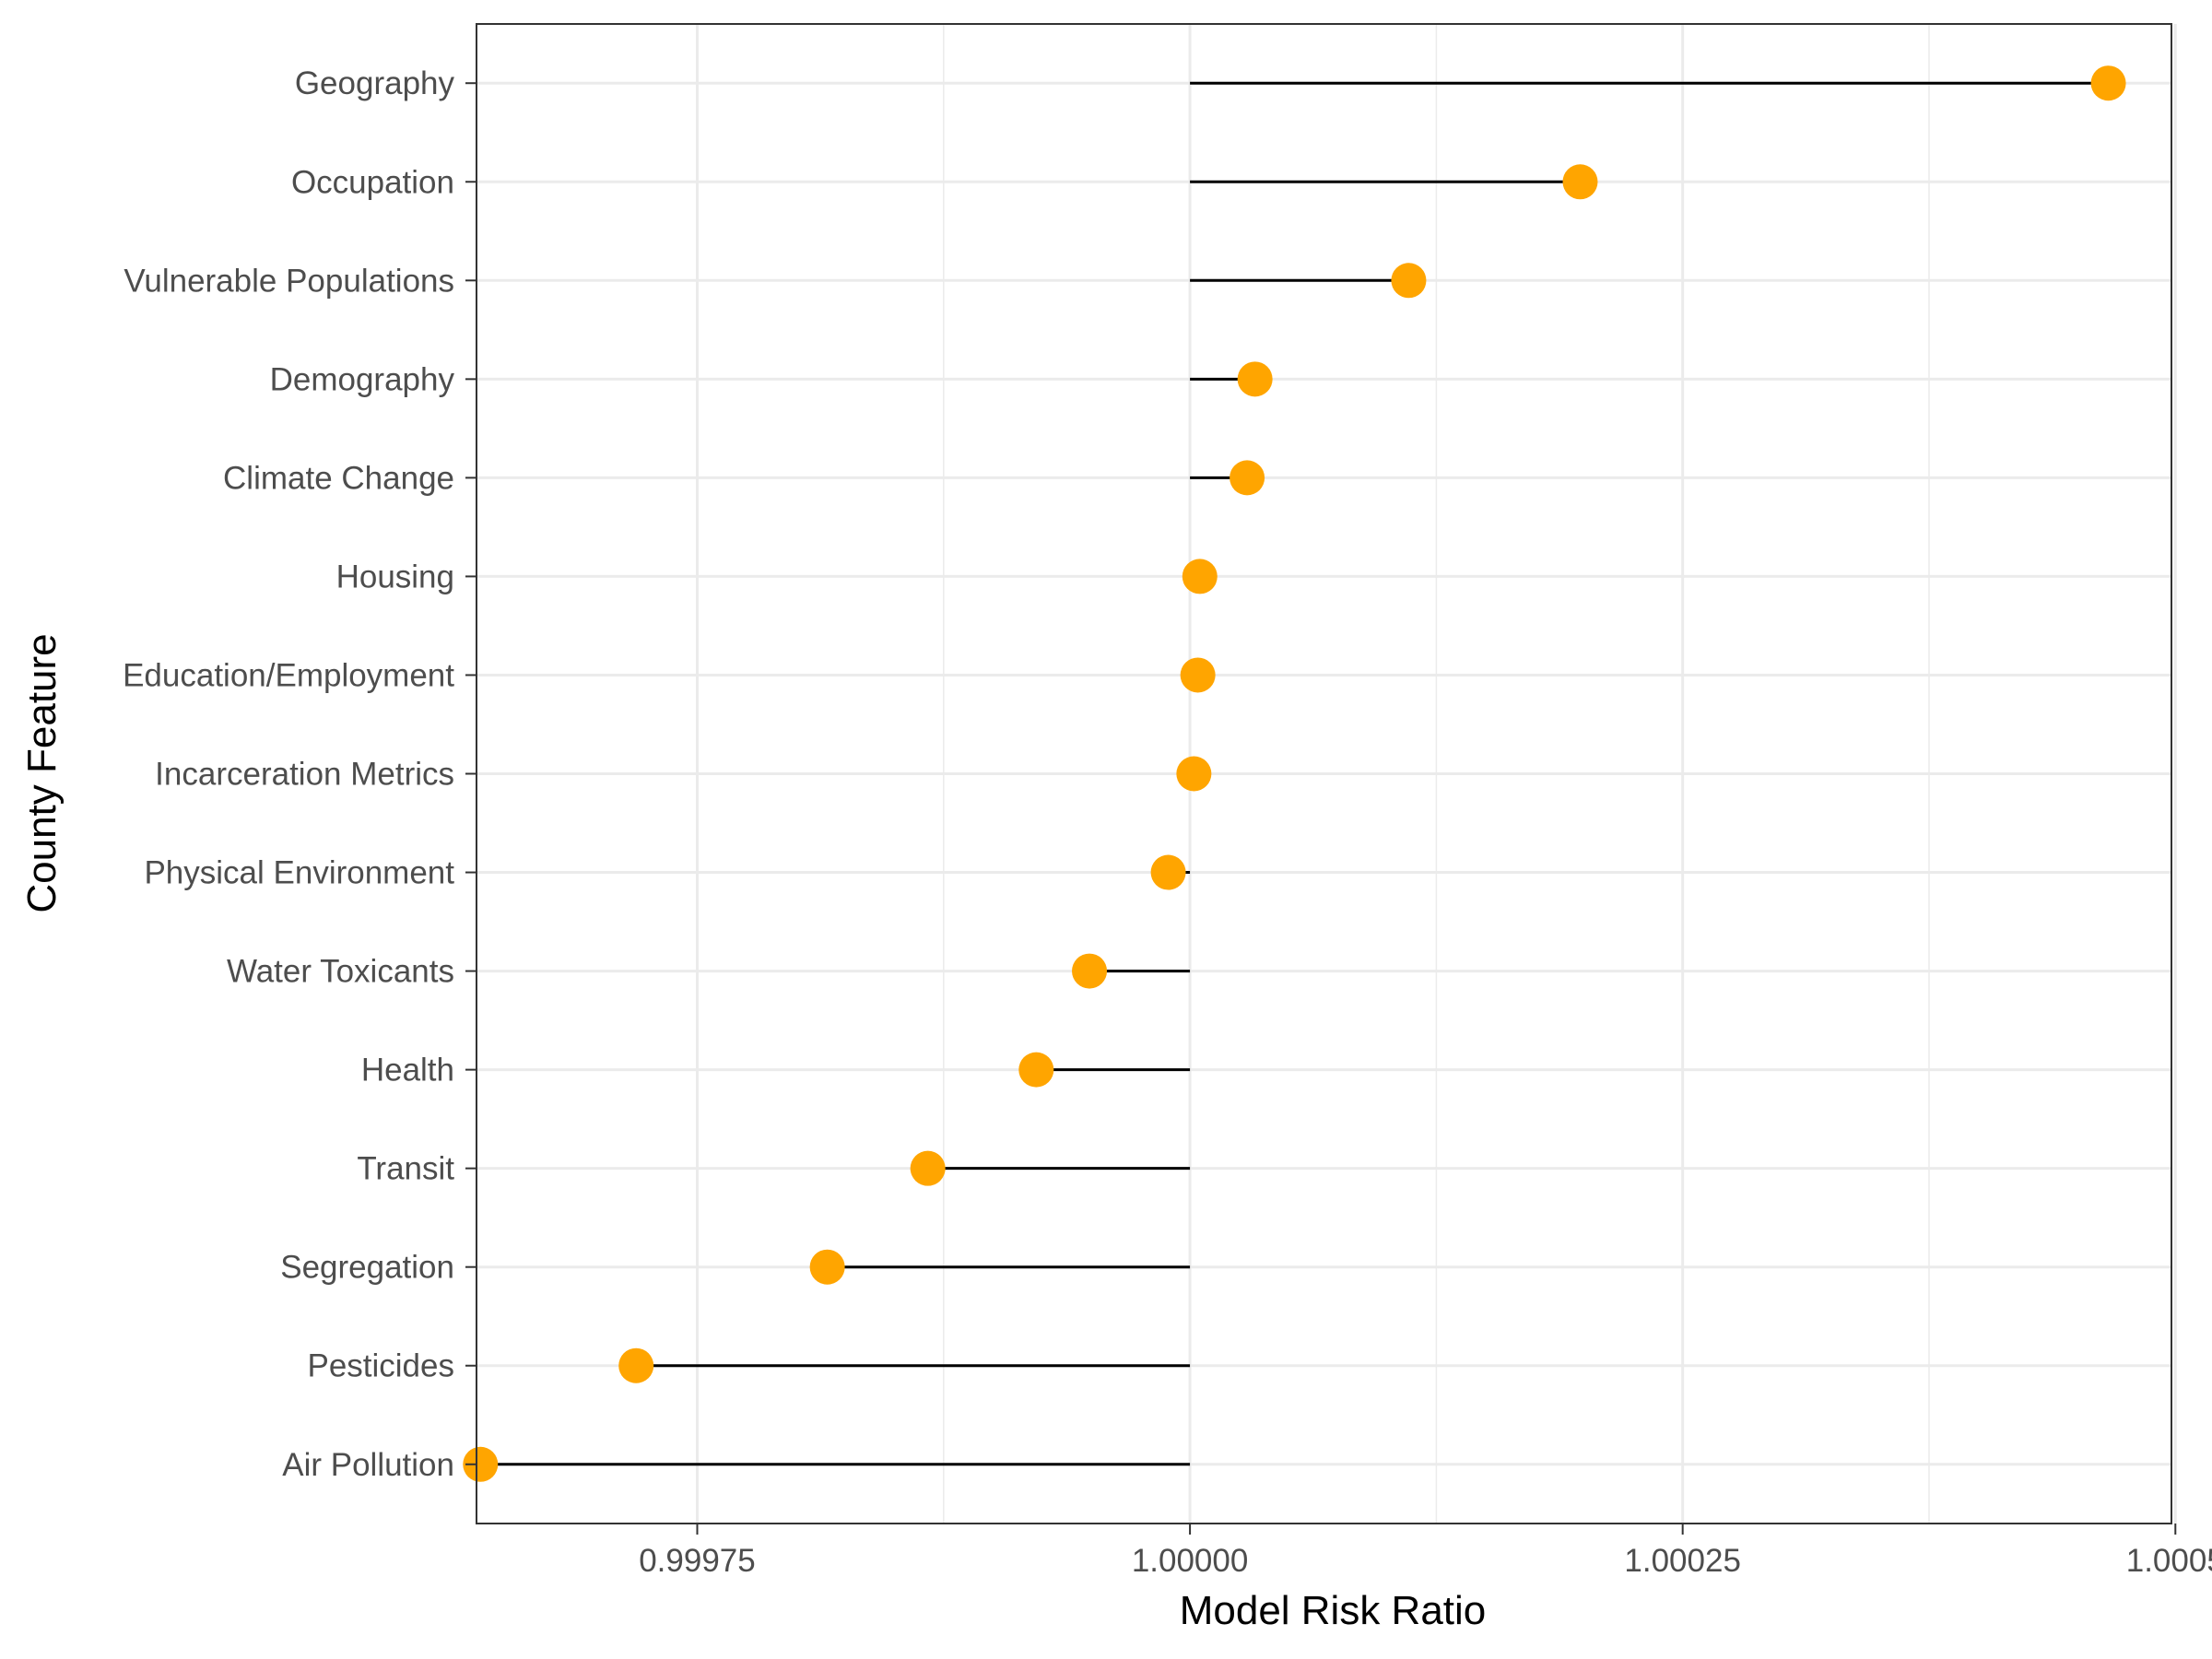  What do you see at coordinates (289, 281) in the screenshot?
I see `y-tick-label: Vulnerable Populations` at bounding box center [289, 281].